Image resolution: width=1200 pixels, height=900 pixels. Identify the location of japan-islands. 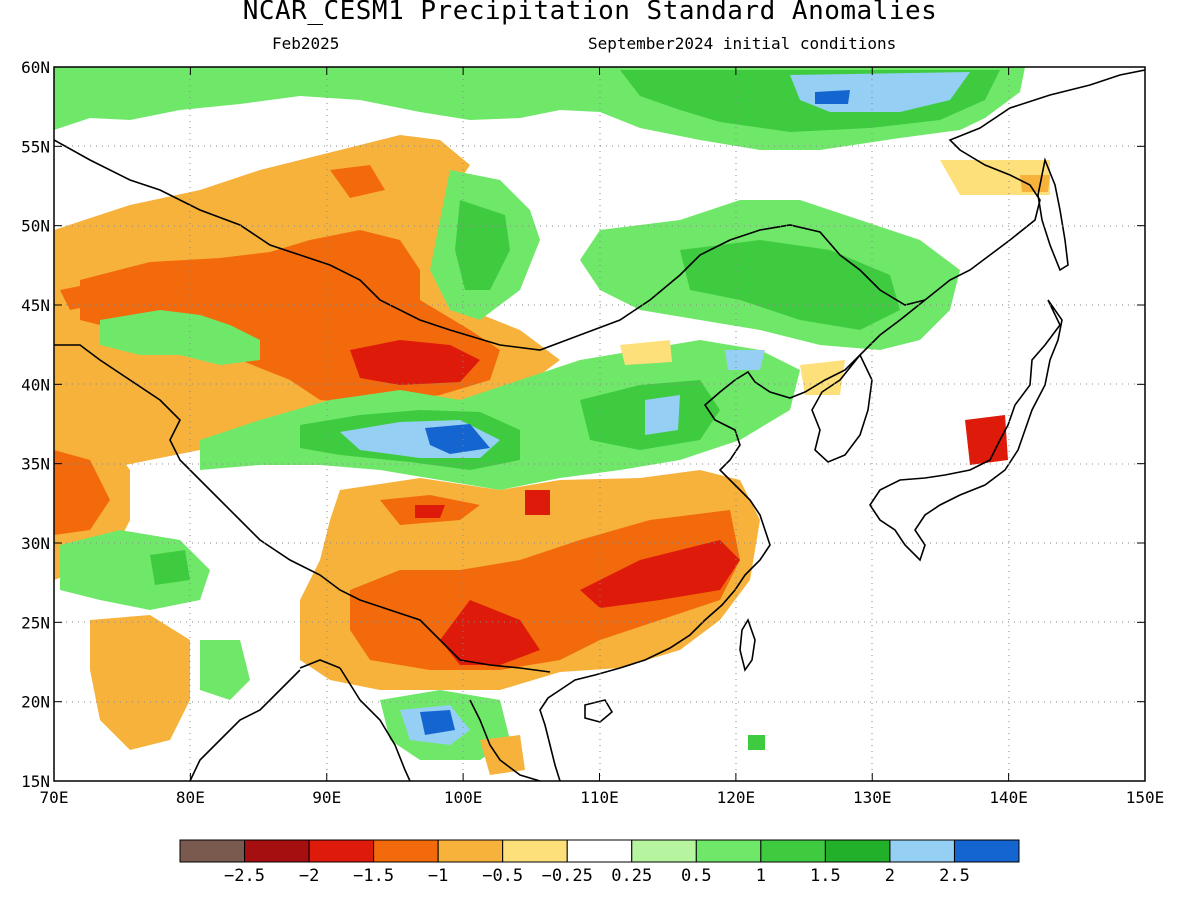
(966, 430).